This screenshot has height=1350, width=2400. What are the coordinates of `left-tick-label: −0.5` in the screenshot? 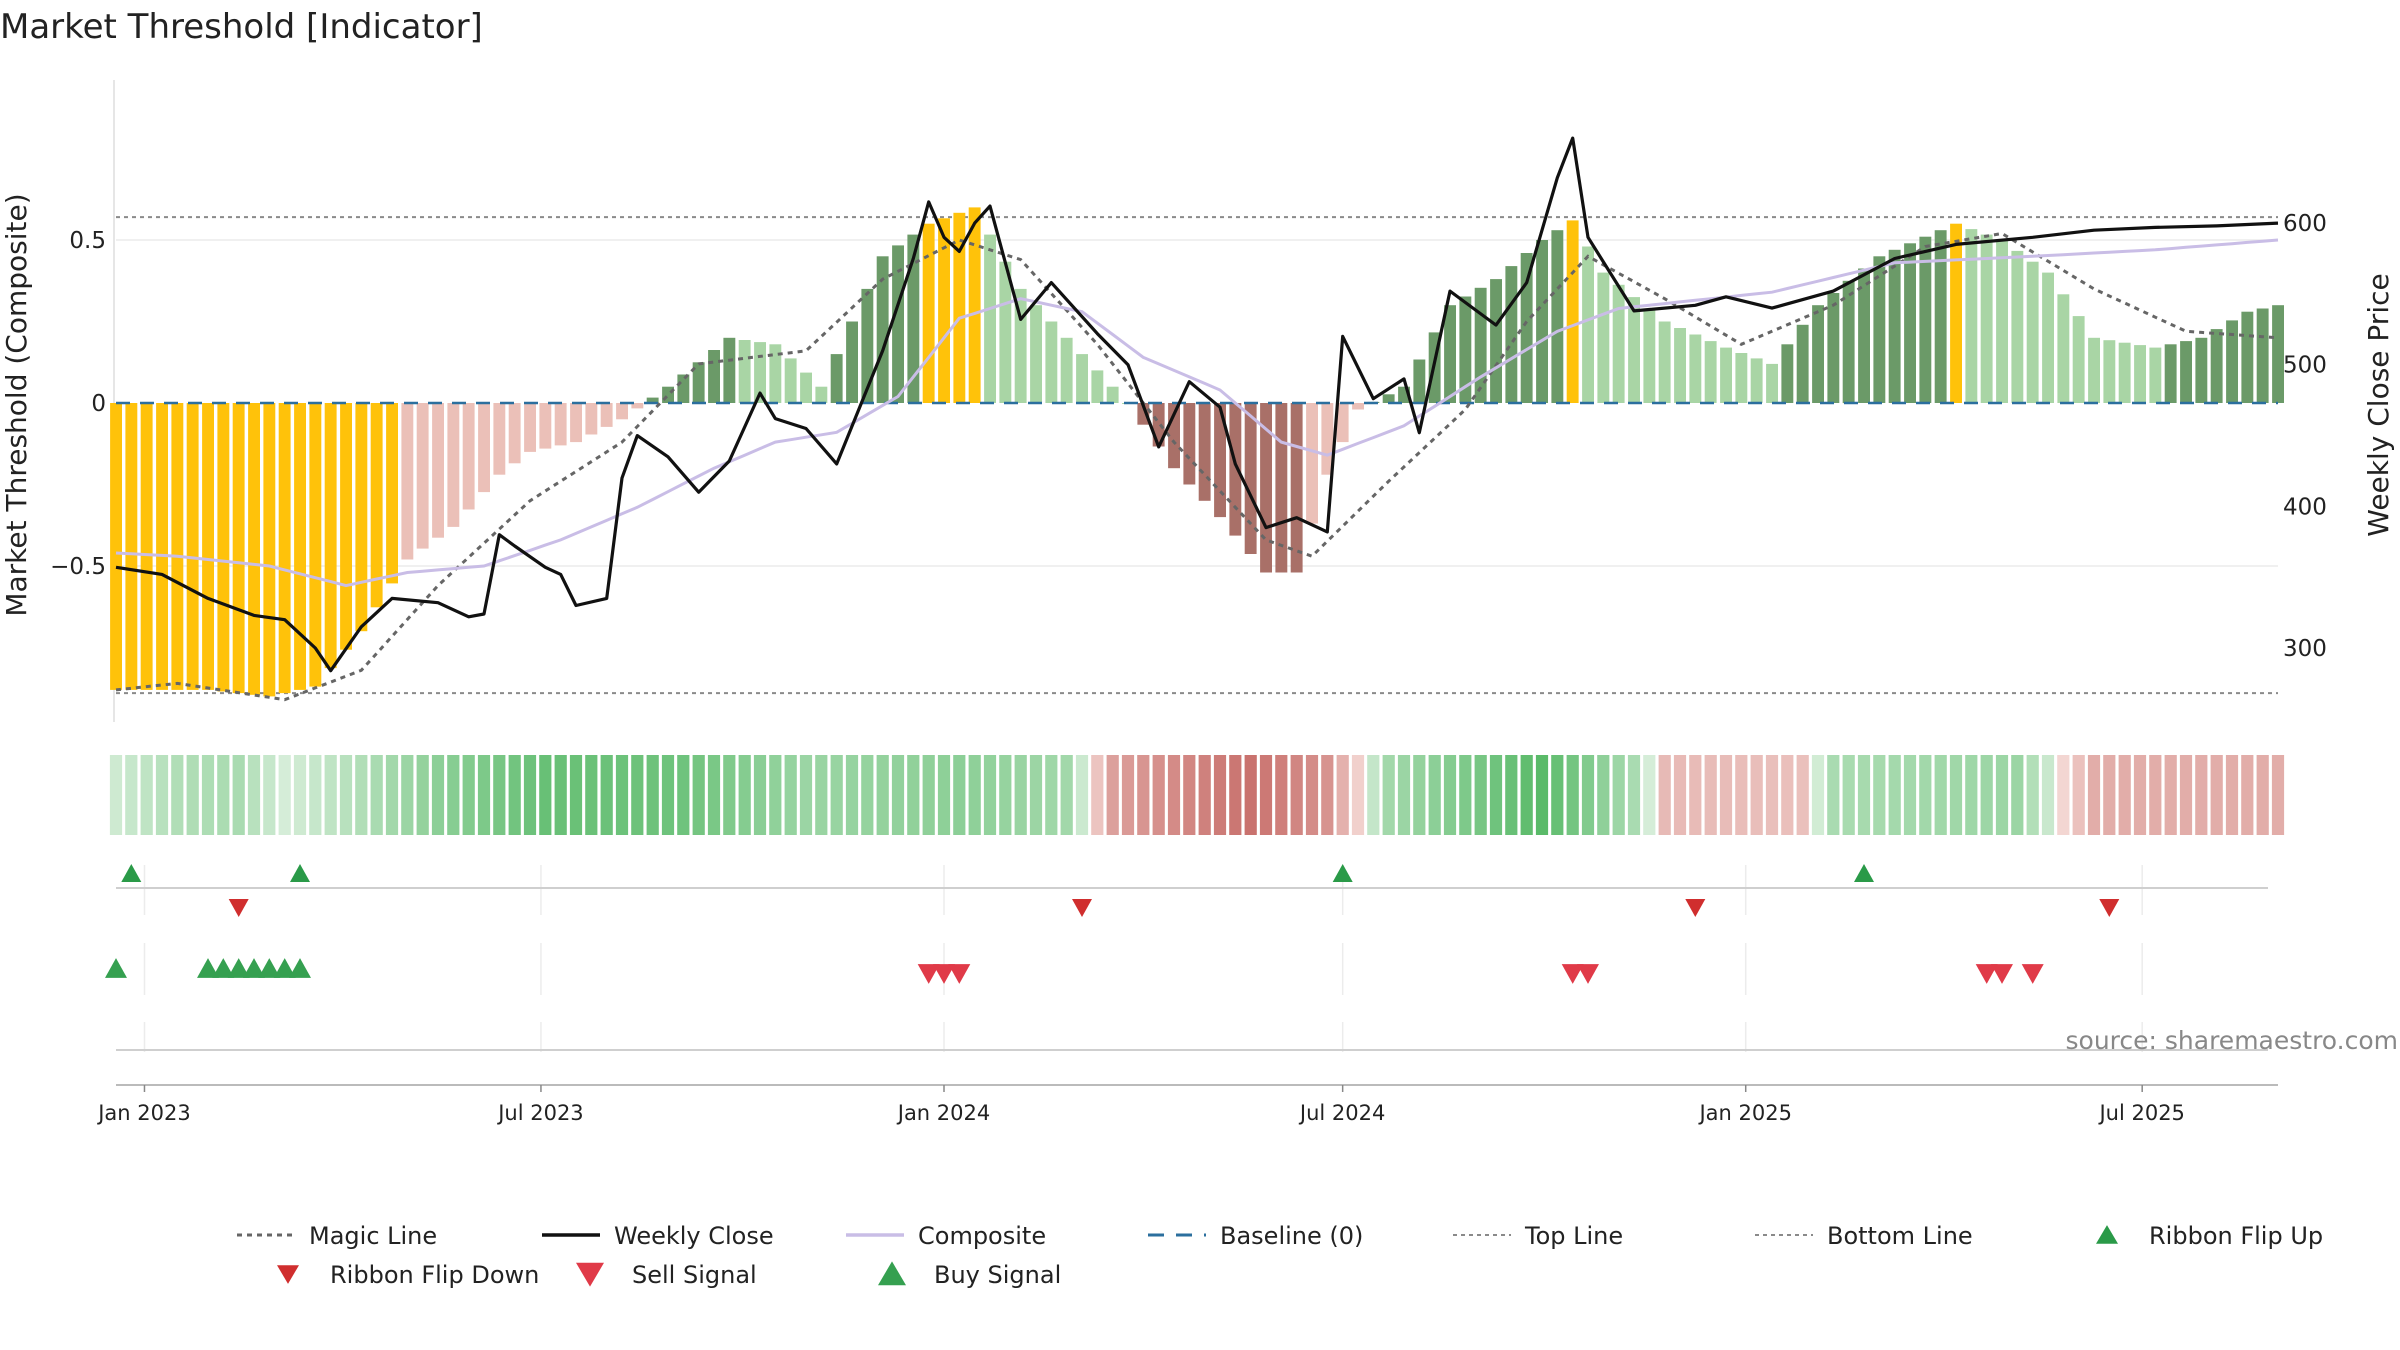 It's located at (78, 567).